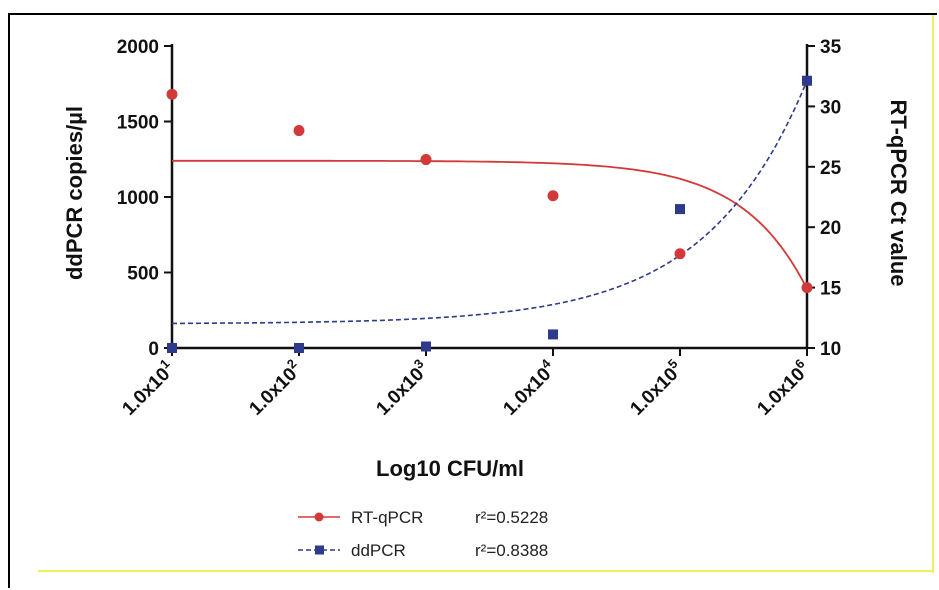 The height and width of the screenshot is (590, 939). I want to click on y-right-tick-label: 10, so click(830, 349).